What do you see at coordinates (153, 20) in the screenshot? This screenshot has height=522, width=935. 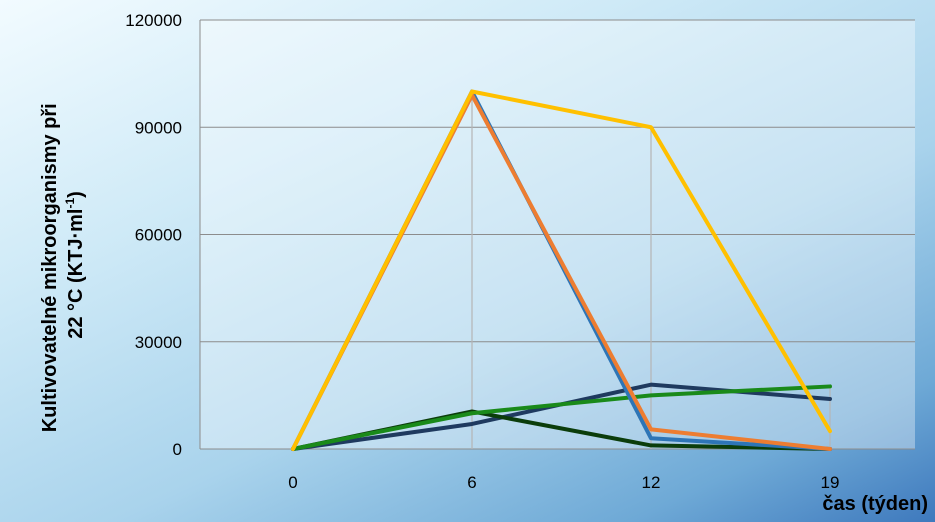 I see `y-tick-label: 120000` at bounding box center [153, 20].